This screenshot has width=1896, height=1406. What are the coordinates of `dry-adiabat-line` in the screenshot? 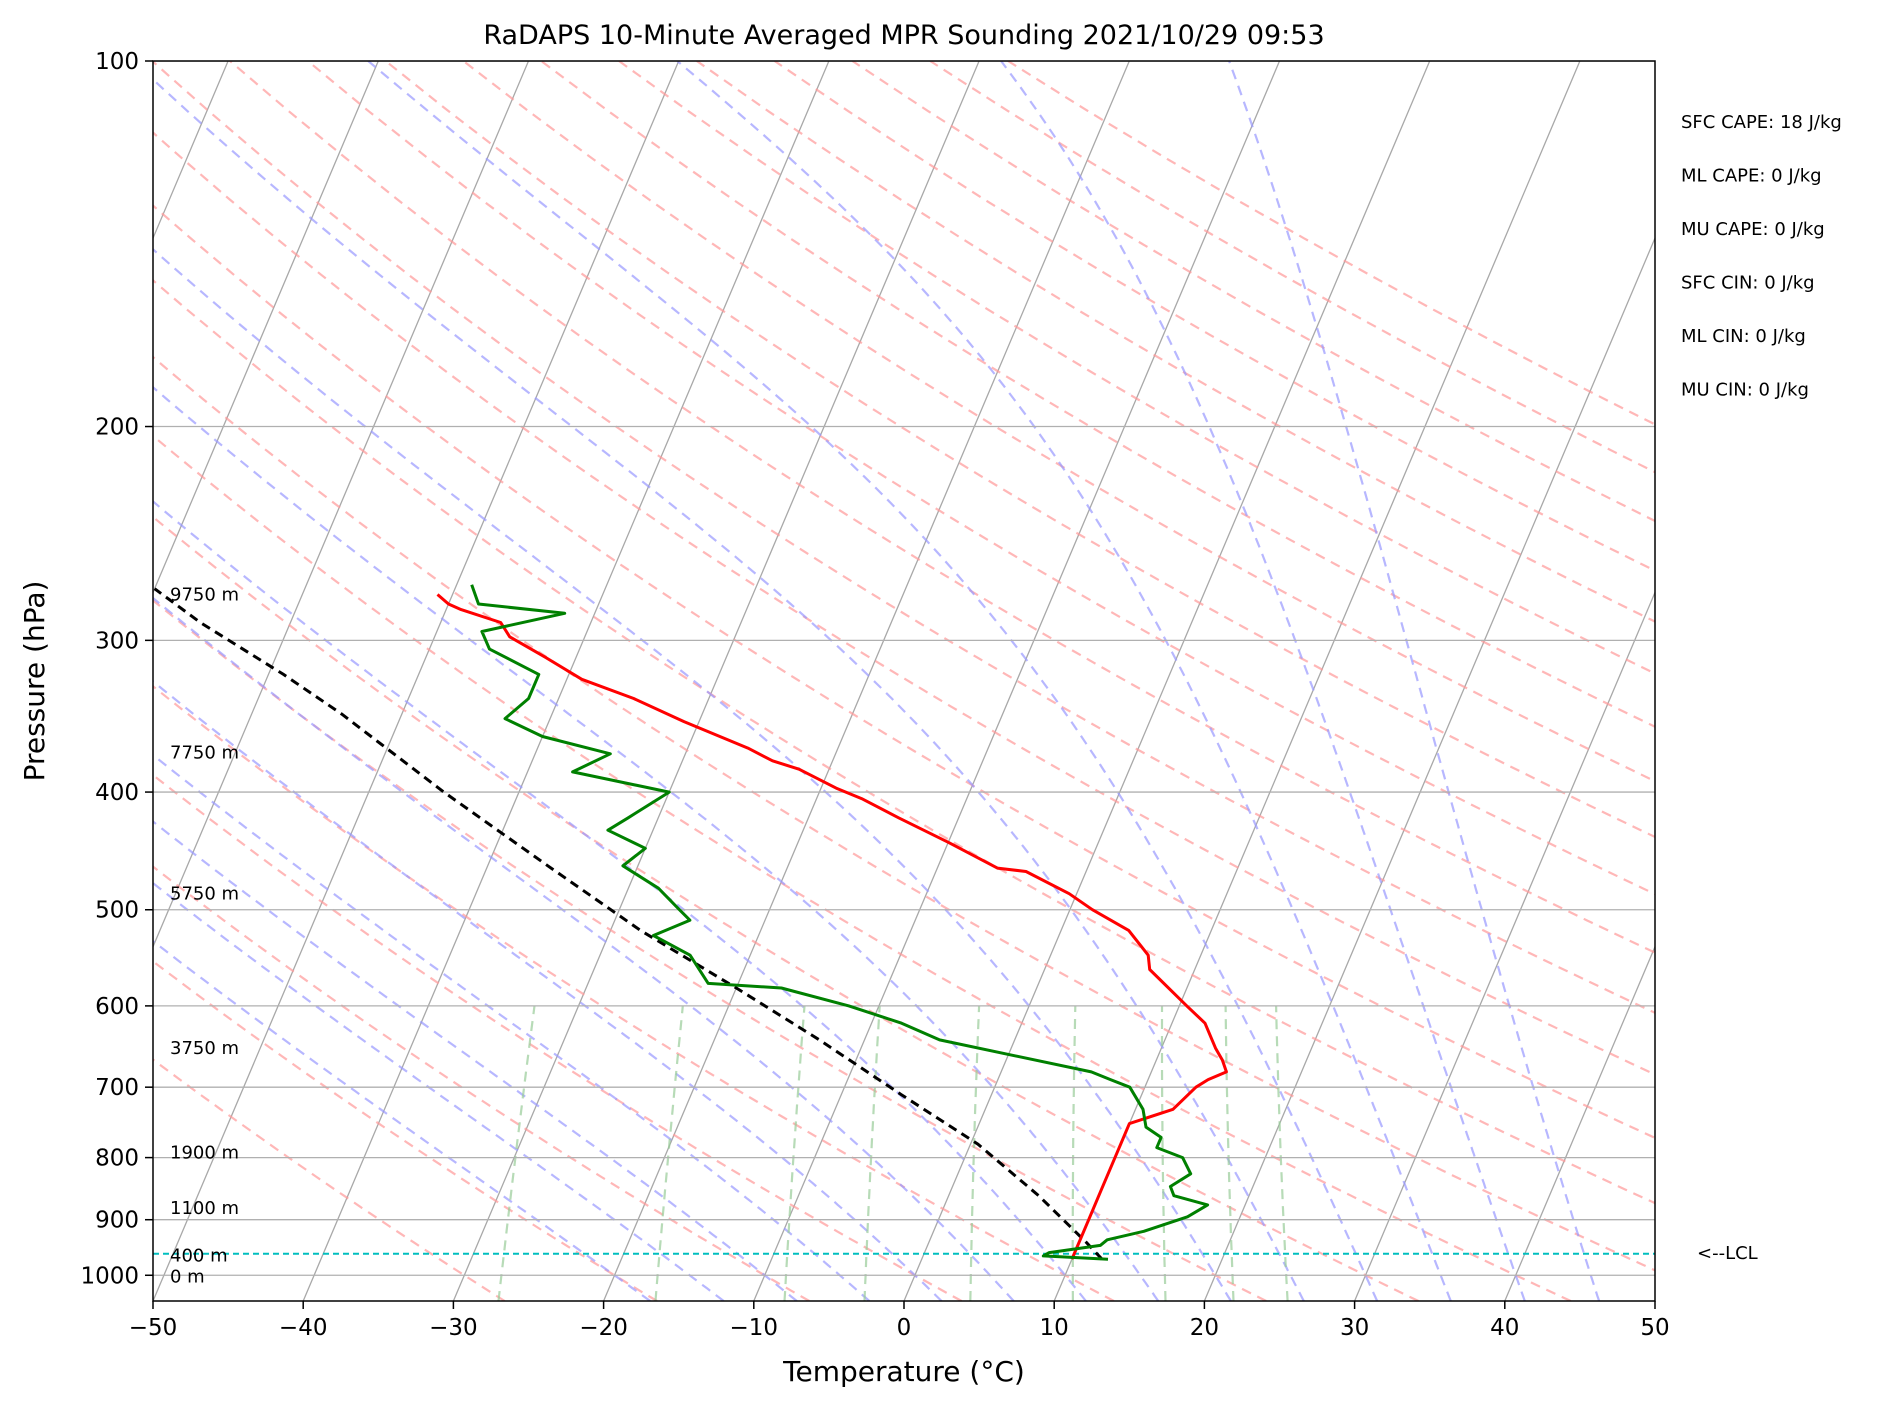 It's located at (329, 1179).